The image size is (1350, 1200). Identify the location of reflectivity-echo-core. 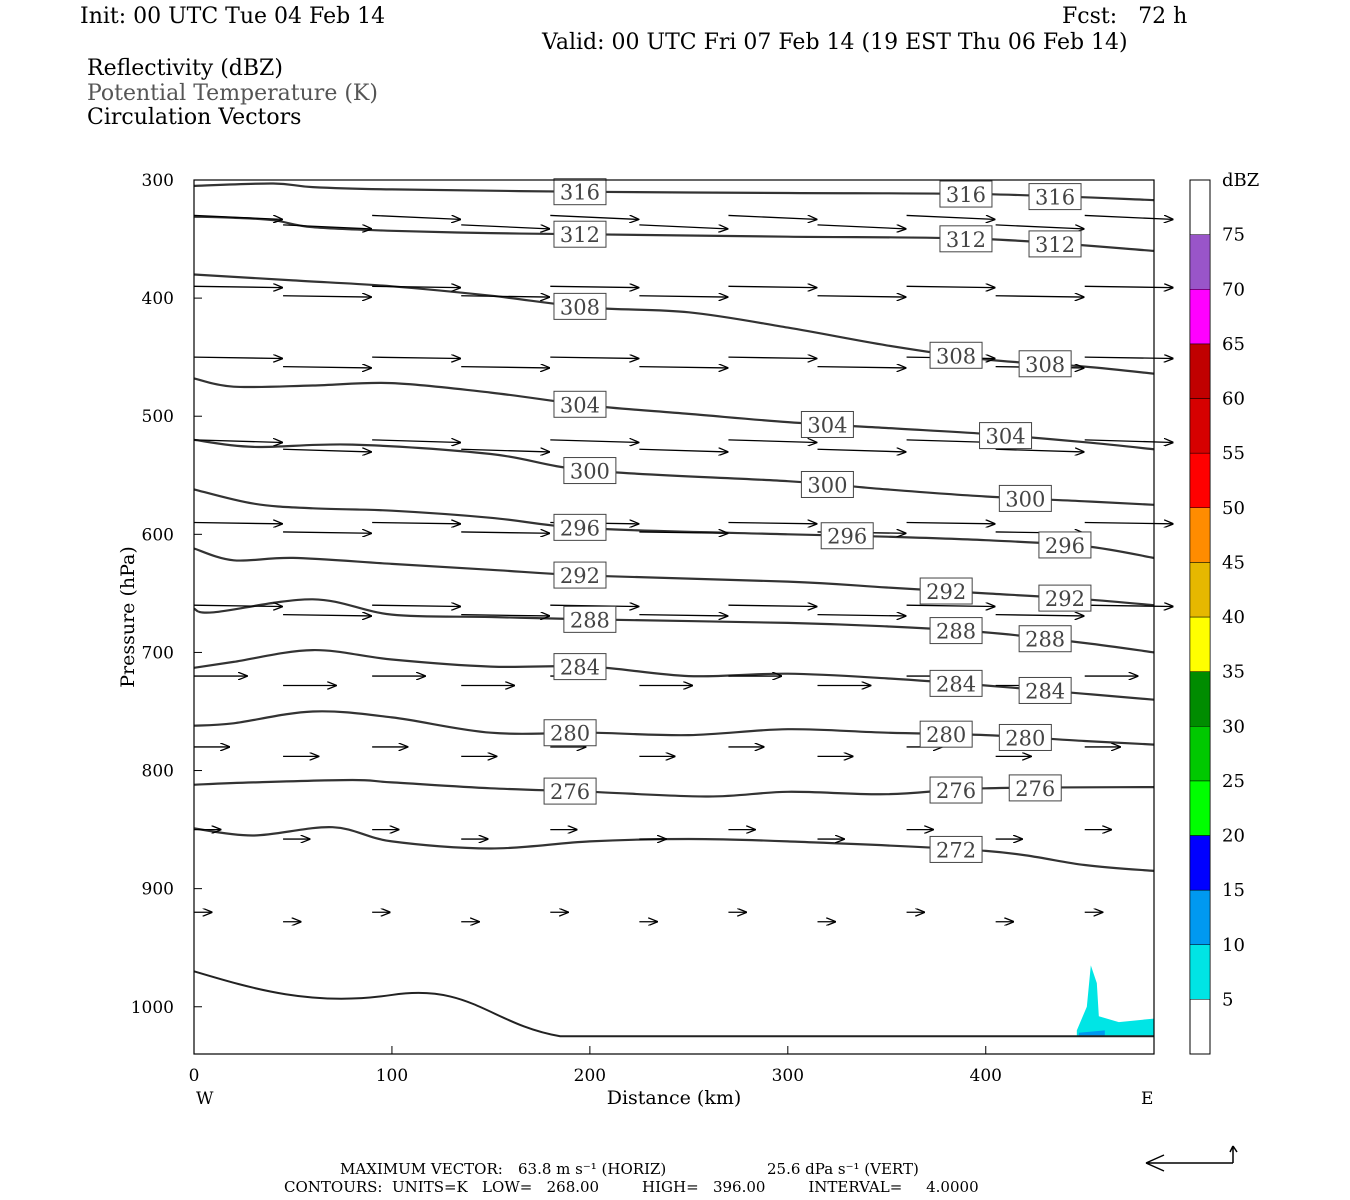
(1091, 1033).